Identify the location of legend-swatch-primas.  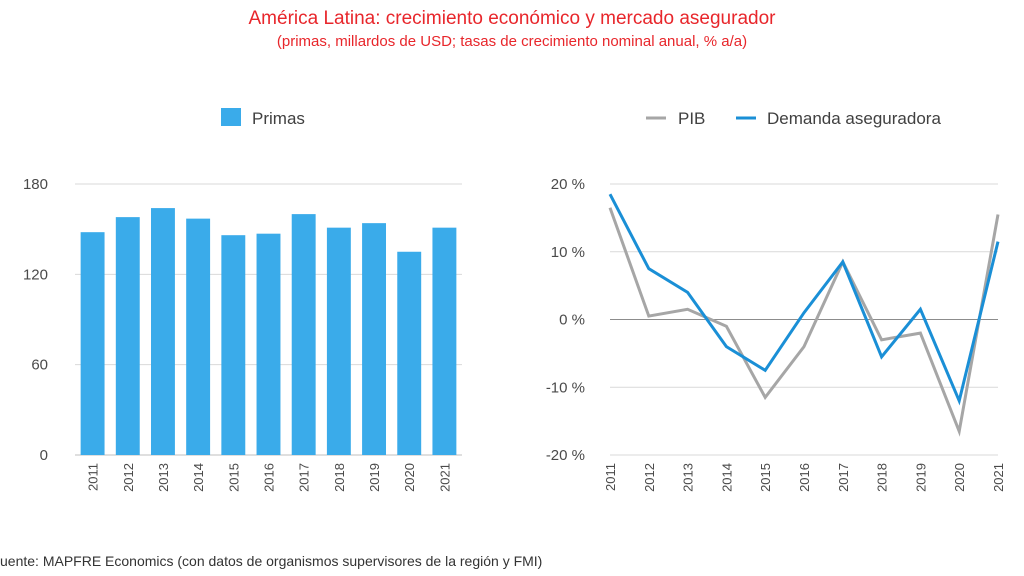
(231, 117).